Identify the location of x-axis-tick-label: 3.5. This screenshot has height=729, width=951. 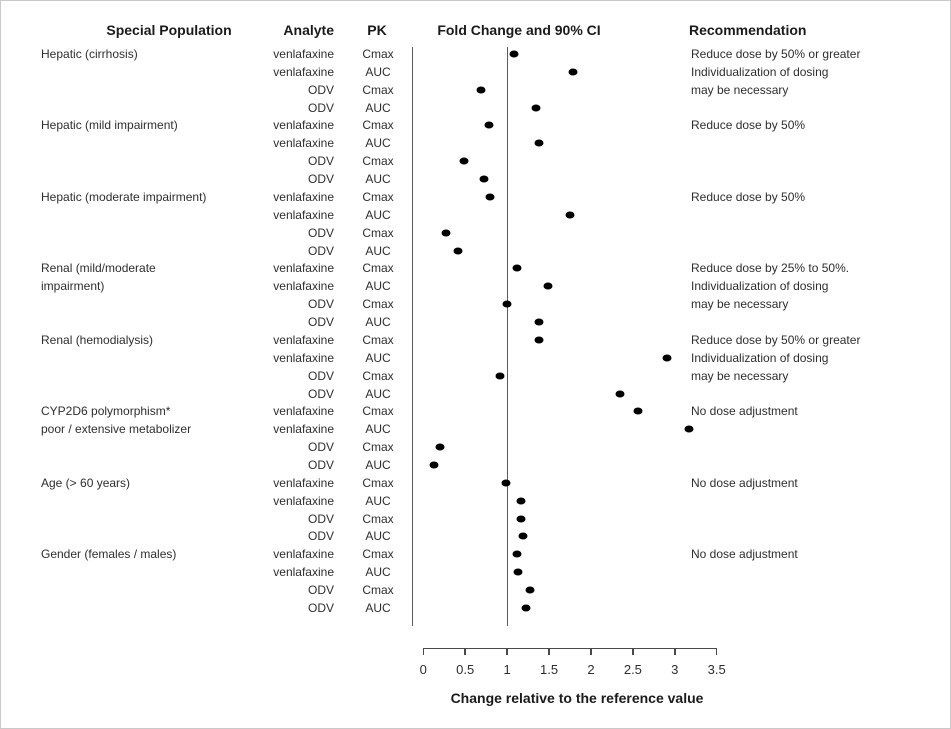
(716, 669).